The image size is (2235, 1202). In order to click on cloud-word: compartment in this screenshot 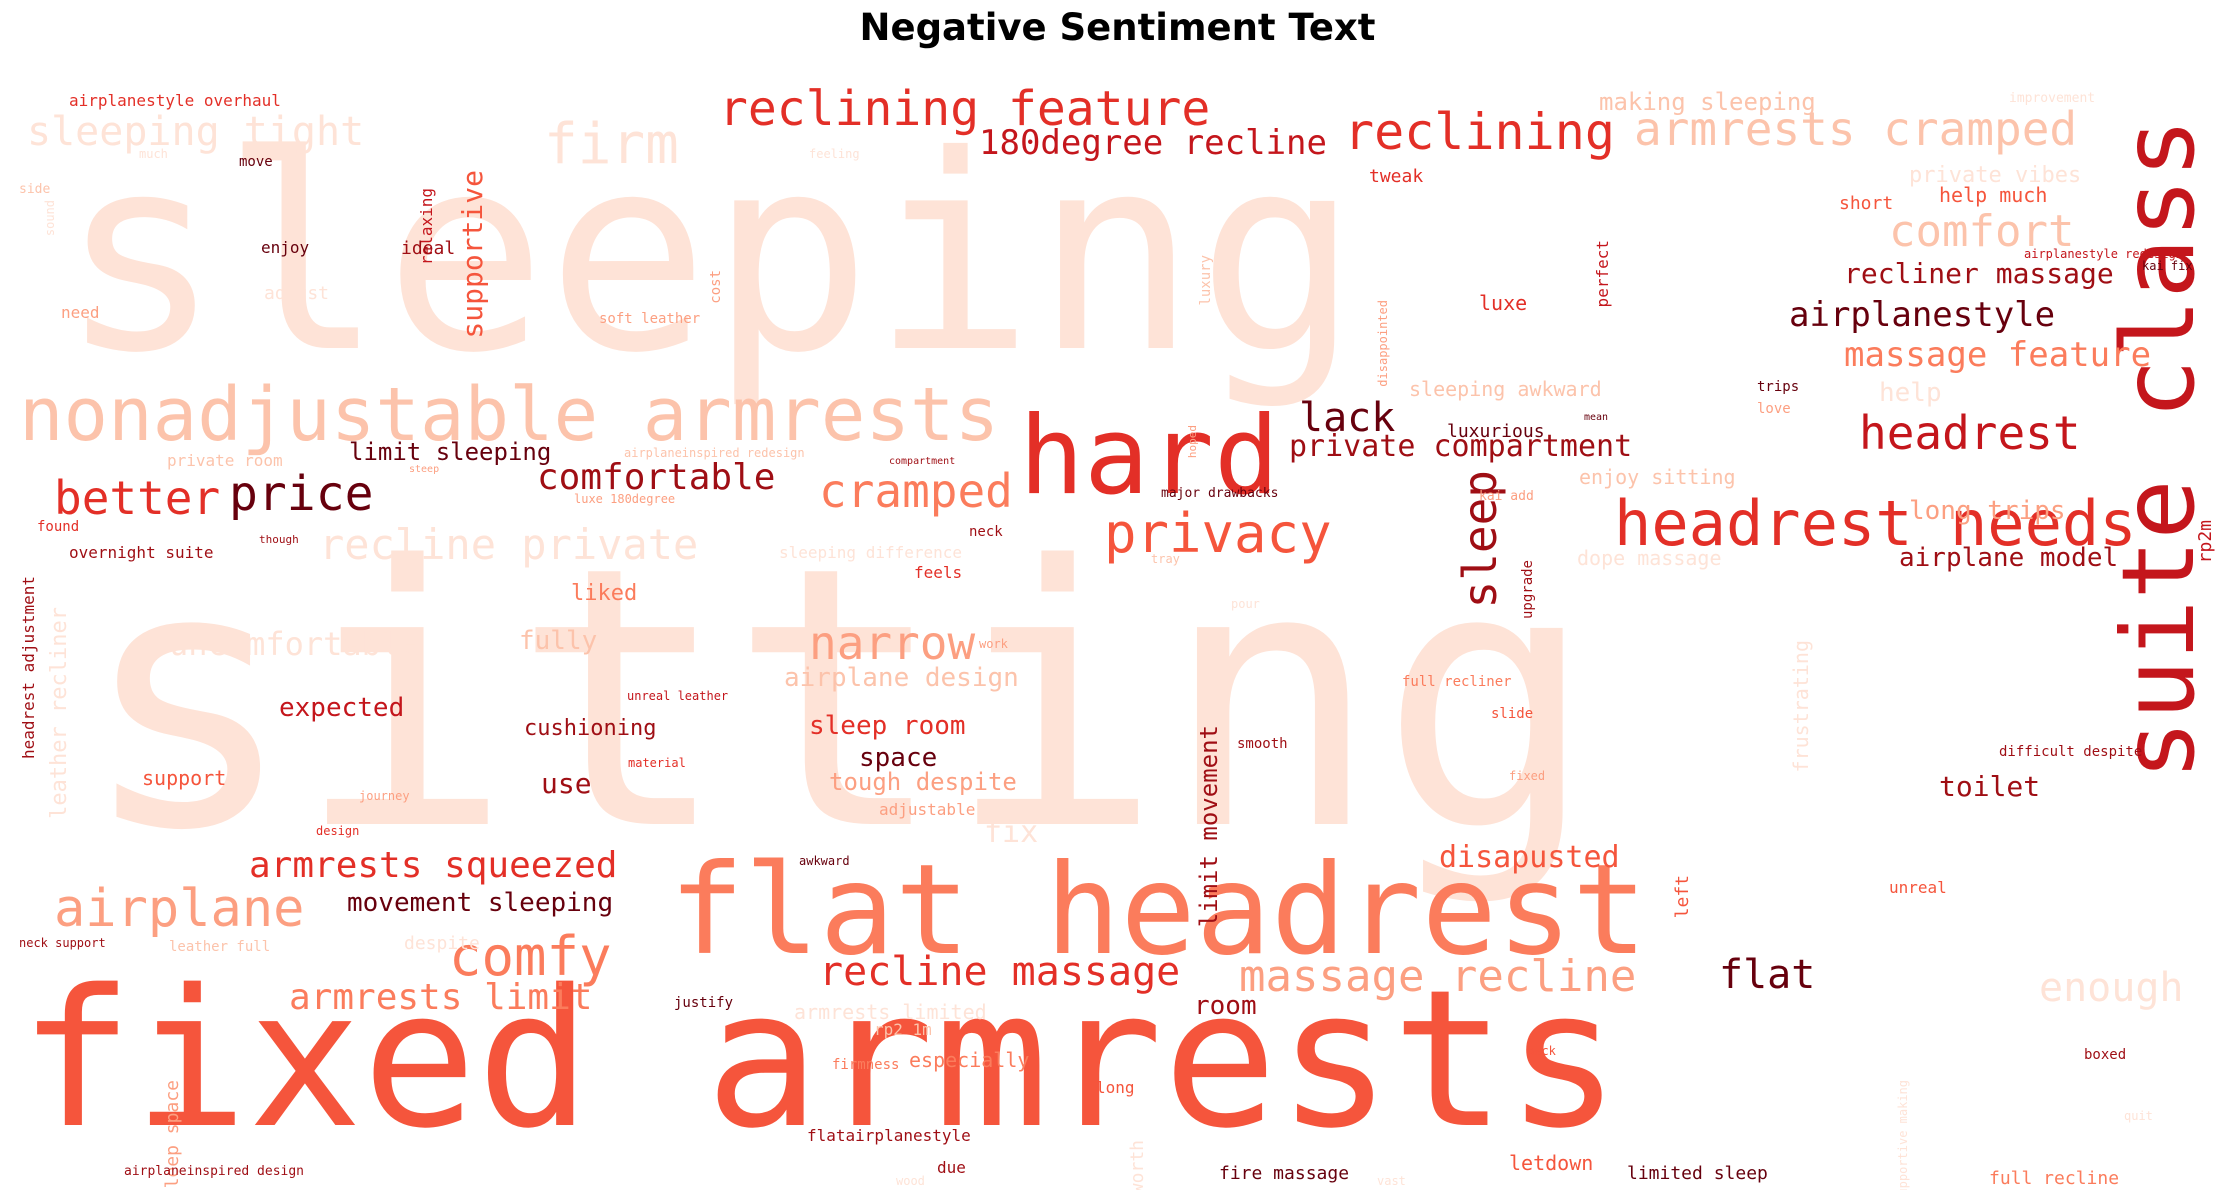, I will do `click(922, 461)`.